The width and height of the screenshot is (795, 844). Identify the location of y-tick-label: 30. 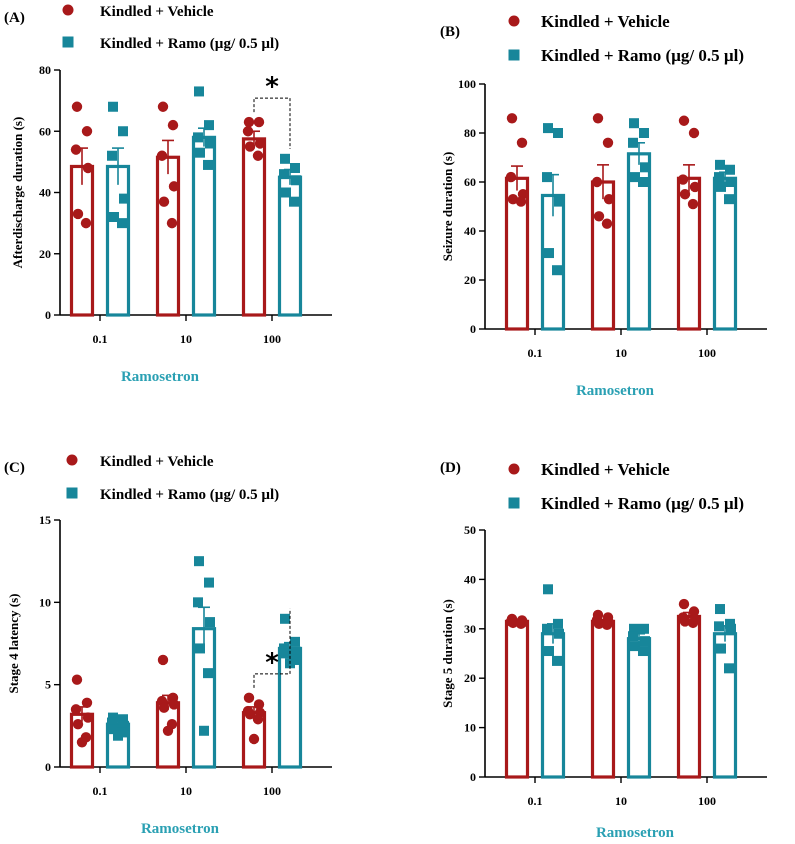
(470, 629).